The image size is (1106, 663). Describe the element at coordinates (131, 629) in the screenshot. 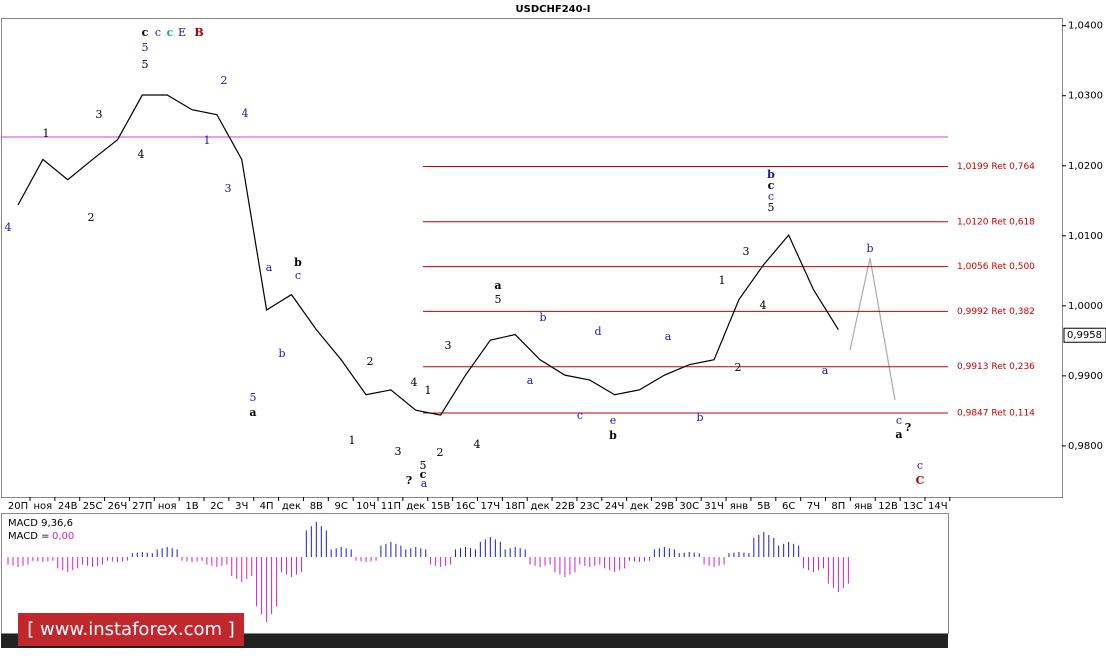

I see `watermark: [ www.instaforex.com ]` at that location.